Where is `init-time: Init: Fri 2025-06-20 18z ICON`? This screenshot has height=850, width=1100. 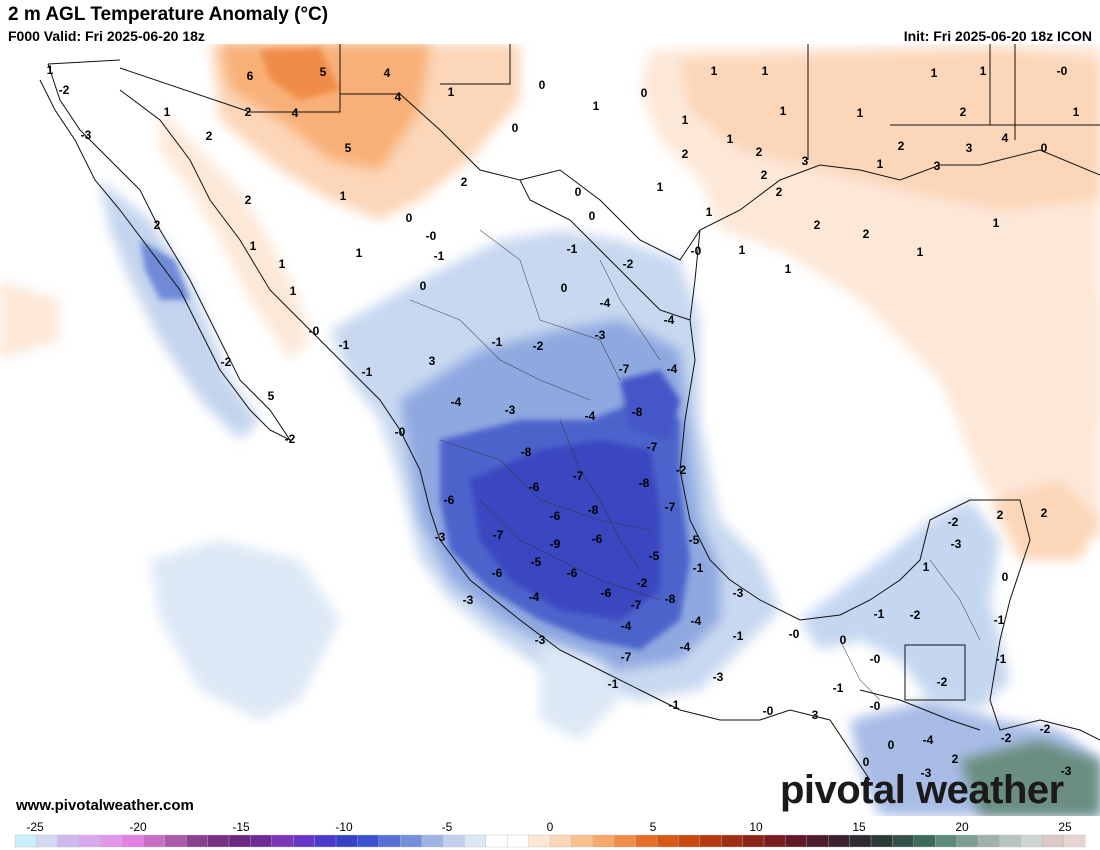
init-time: Init: Fri 2025-06-20 18z ICON is located at coordinates (997, 36).